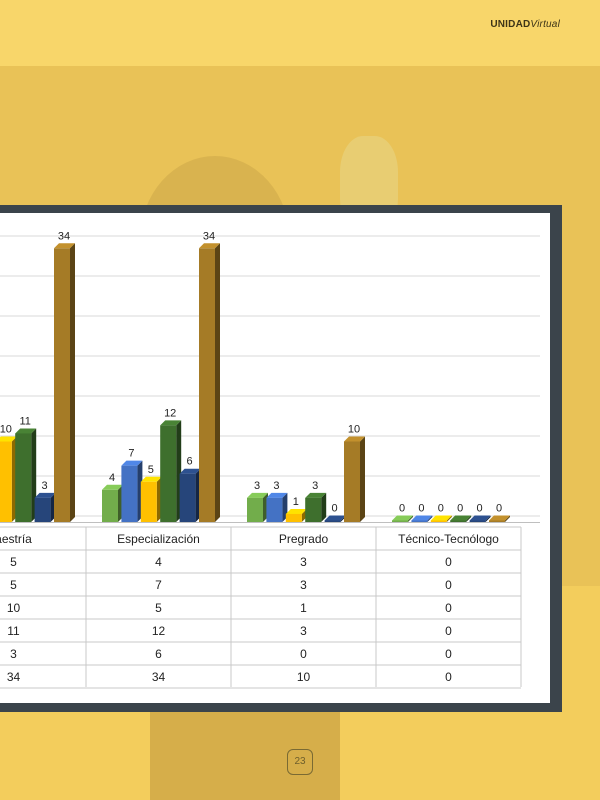  What do you see at coordinates (159, 631) in the screenshot?
I see `table-cell: 12` at bounding box center [159, 631].